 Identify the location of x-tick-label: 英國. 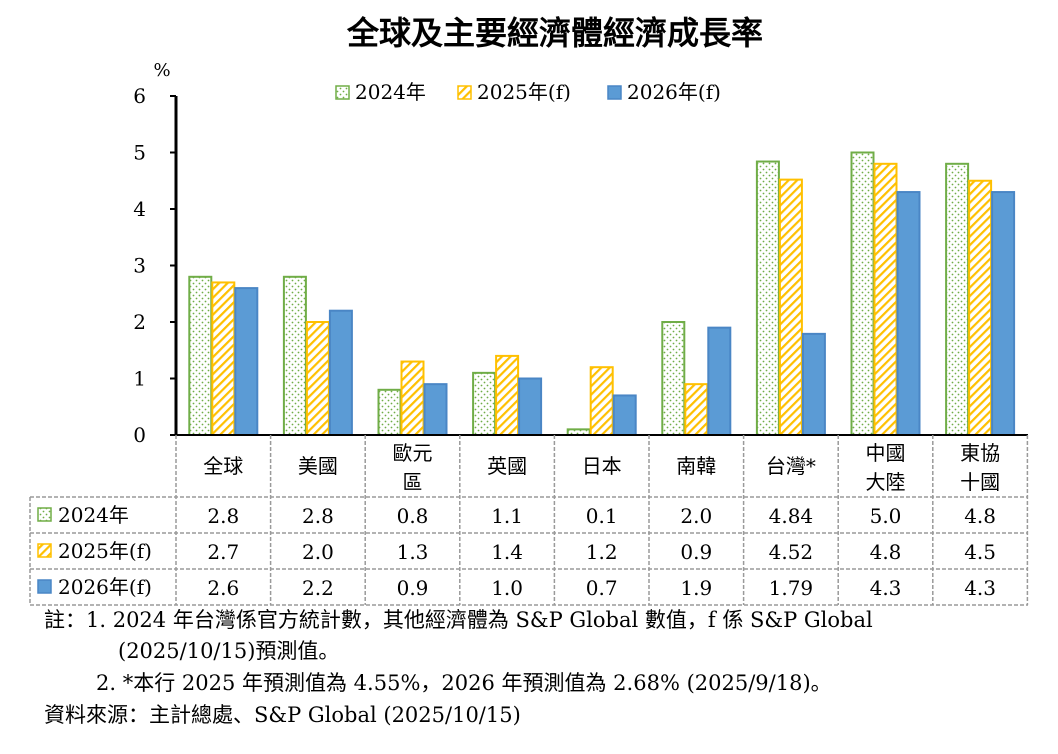
(507, 466).